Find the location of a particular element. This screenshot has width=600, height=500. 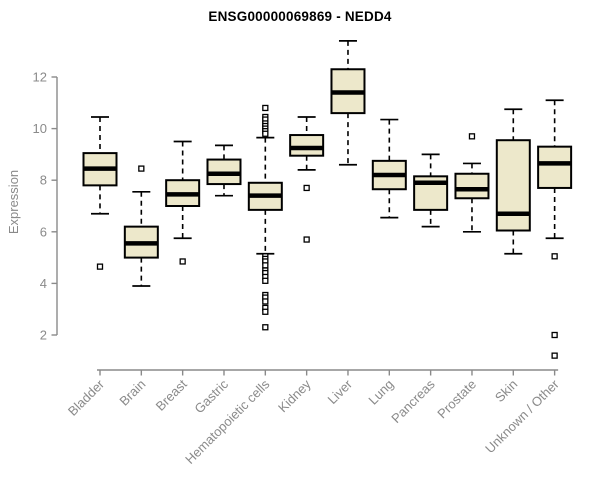

x-tick-label-pancreas: Pancreas is located at coordinates (413, 401).